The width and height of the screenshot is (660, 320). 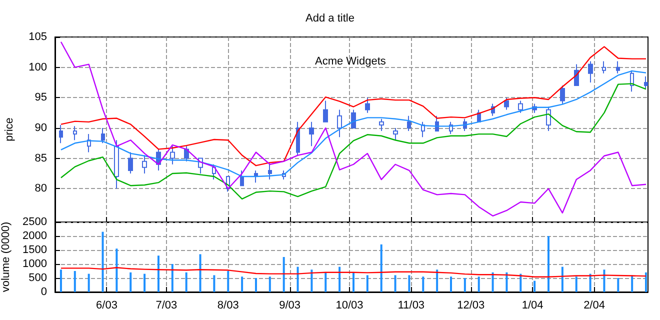 I want to click on x-tick-label: 2/04, so click(x=594, y=306).